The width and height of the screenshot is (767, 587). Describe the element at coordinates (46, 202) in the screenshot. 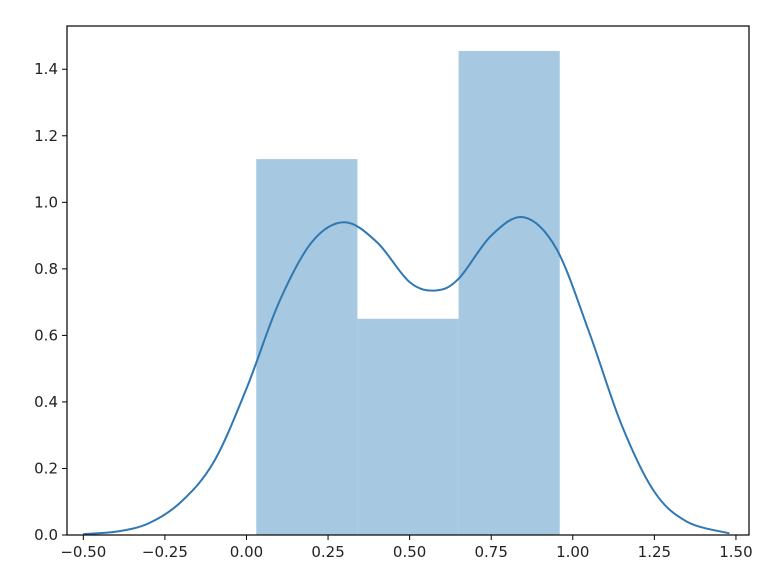

I see `y-tick-label: 1.0` at that location.